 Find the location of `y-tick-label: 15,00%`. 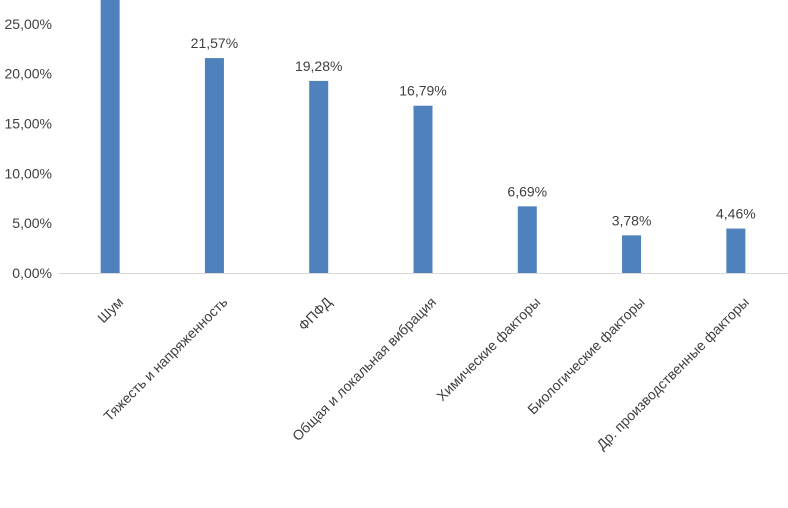

y-tick-label: 15,00% is located at coordinates (28, 124).